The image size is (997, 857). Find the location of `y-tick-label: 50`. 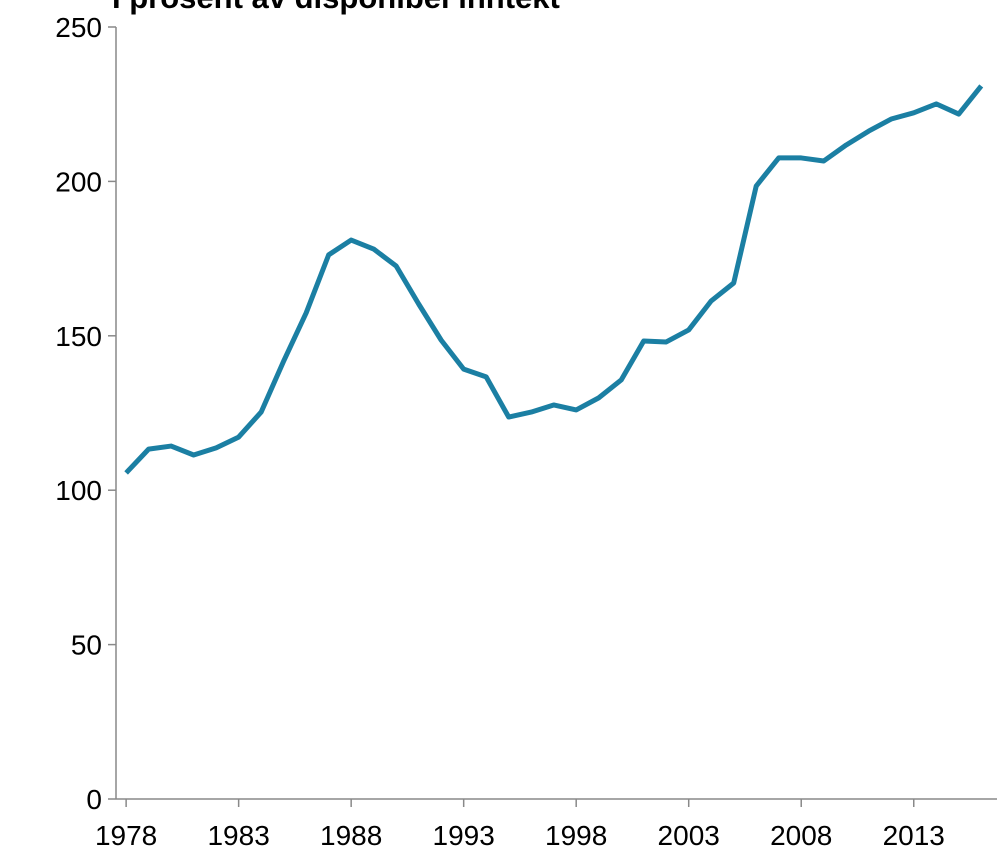

y-tick-label: 50 is located at coordinates (86, 645).